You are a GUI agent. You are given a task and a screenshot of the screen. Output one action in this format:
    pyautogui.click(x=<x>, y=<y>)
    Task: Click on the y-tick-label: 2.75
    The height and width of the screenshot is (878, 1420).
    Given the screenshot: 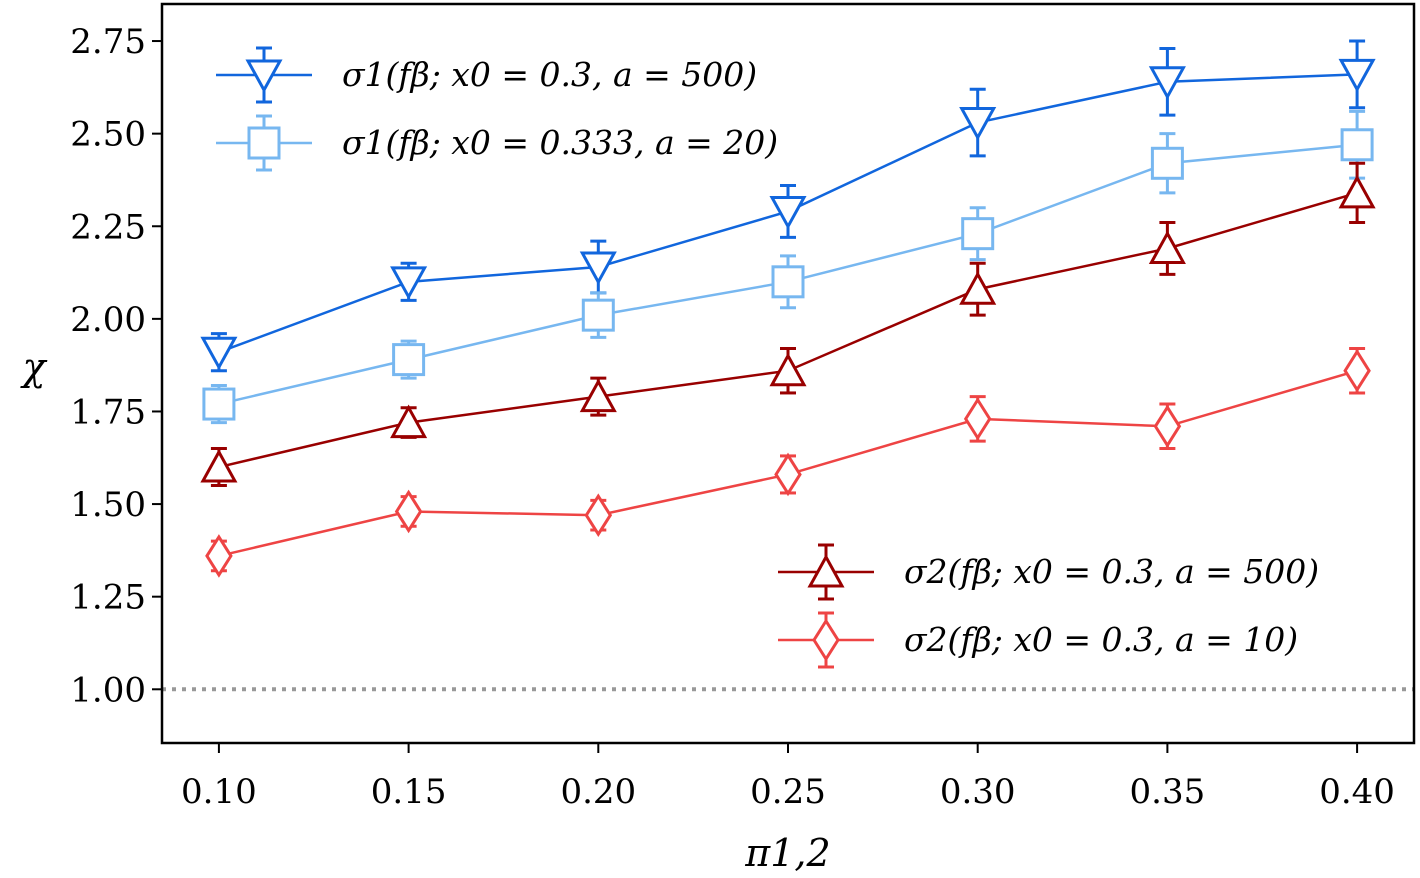 What is the action you would take?
    pyautogui.click(x=108, y=42)
    